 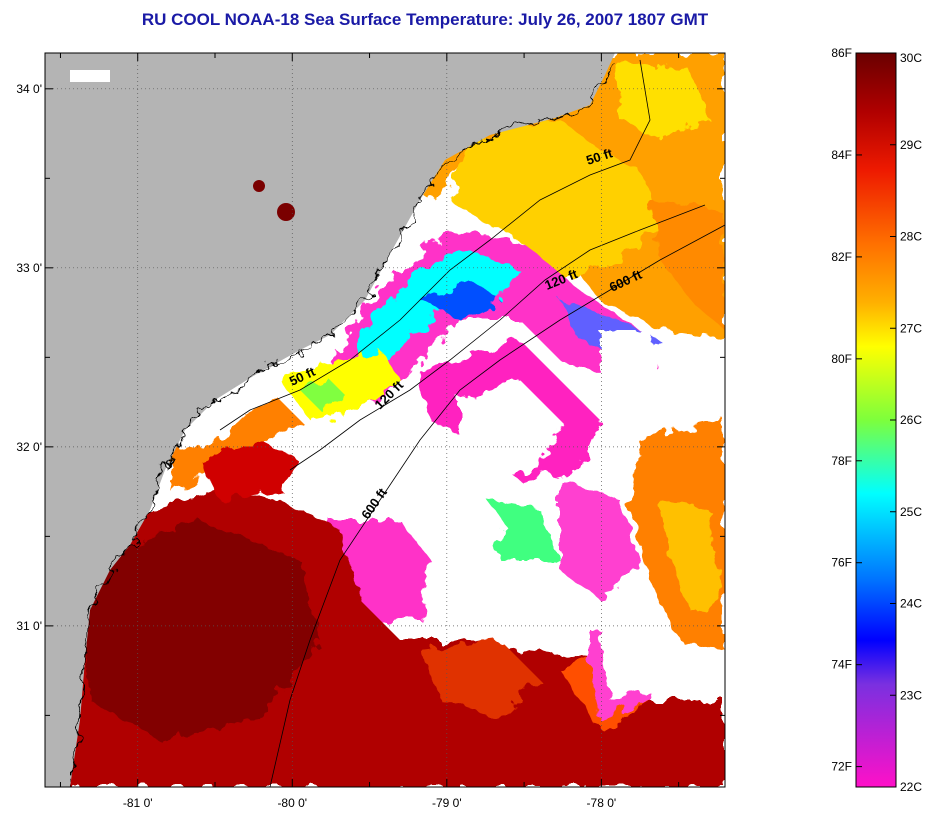 What do you see at coordinates (138, 803) in the screenshot?
I see `lon-tick-label: -81 0'` at bounding box center [138, 803].